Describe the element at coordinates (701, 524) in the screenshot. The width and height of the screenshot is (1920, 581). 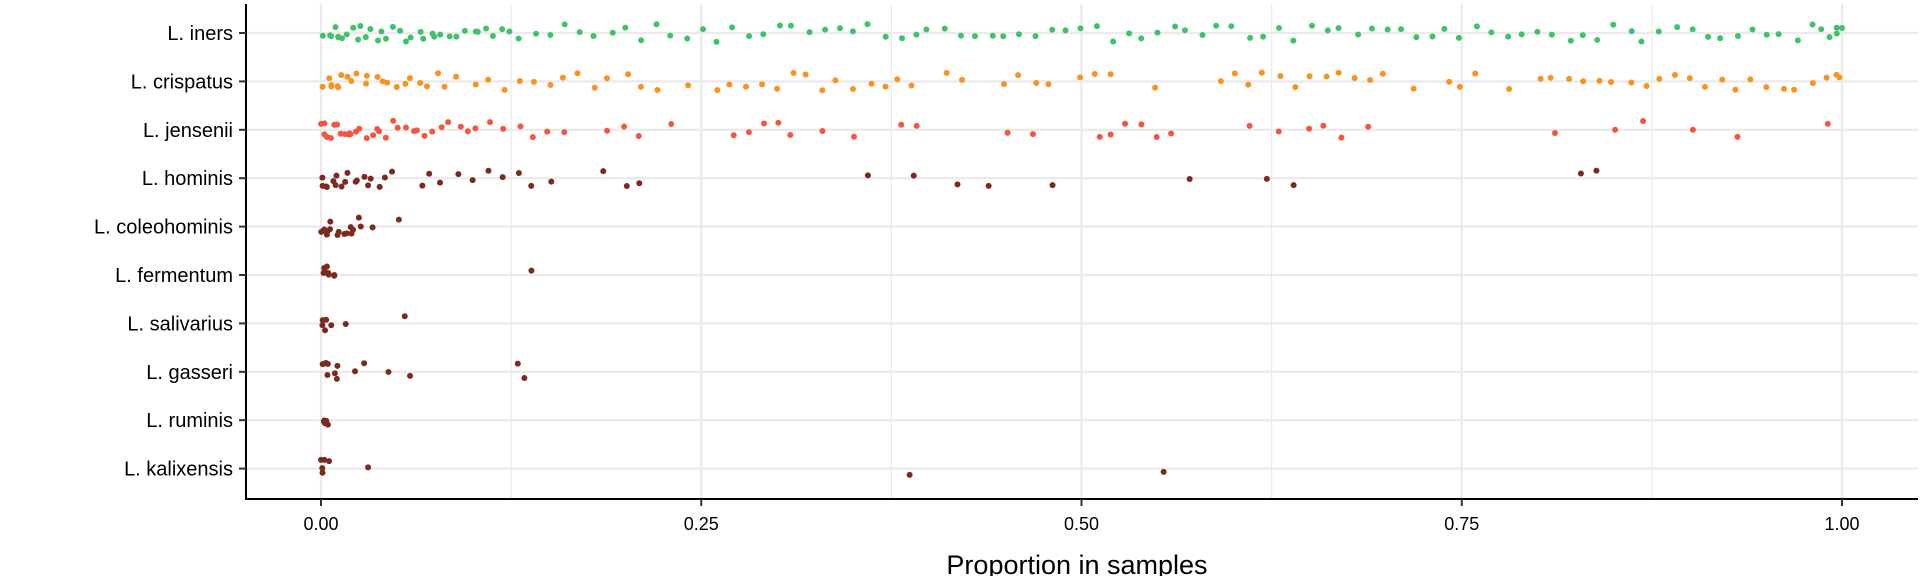
I see `x-tick-label: 0.25` at that location.